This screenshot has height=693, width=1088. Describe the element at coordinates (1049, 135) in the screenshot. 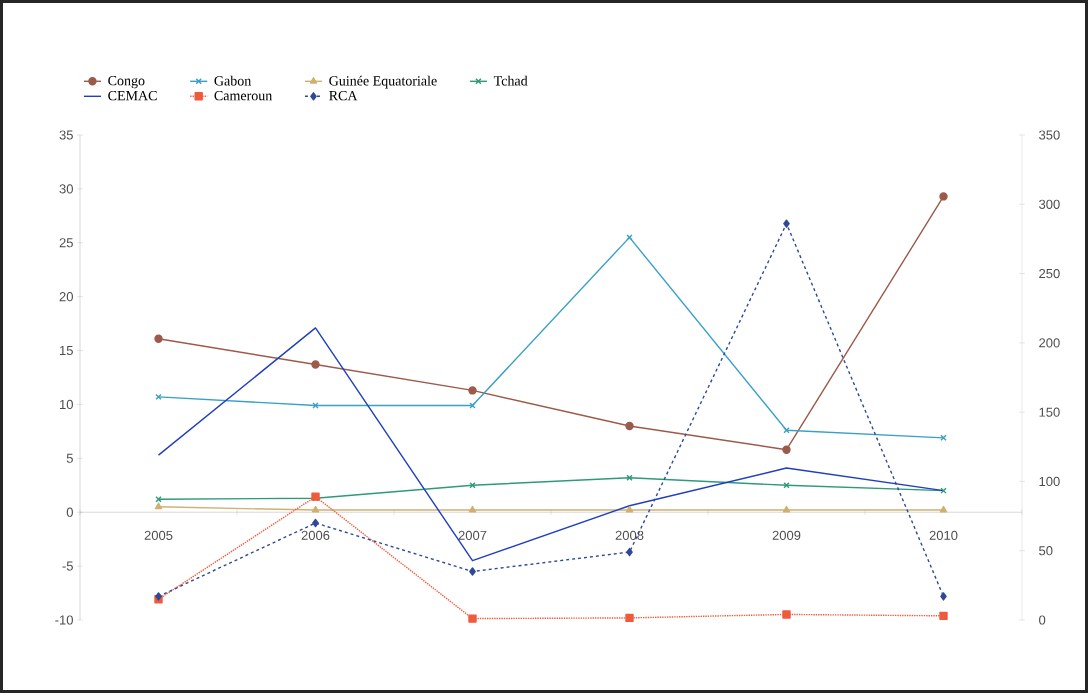

I see `y2-tick-label: 350` at that location.